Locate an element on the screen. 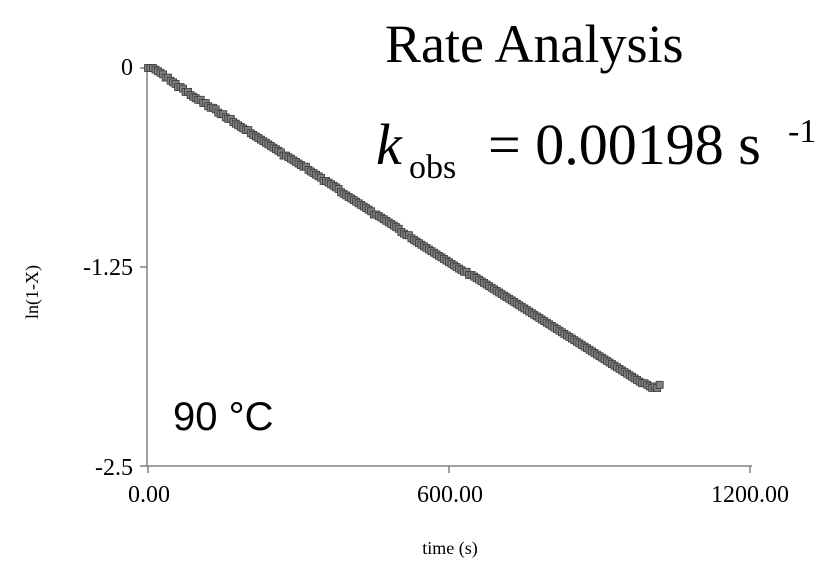  temperature-label: 90 °C is located at coordinates (223, 417).